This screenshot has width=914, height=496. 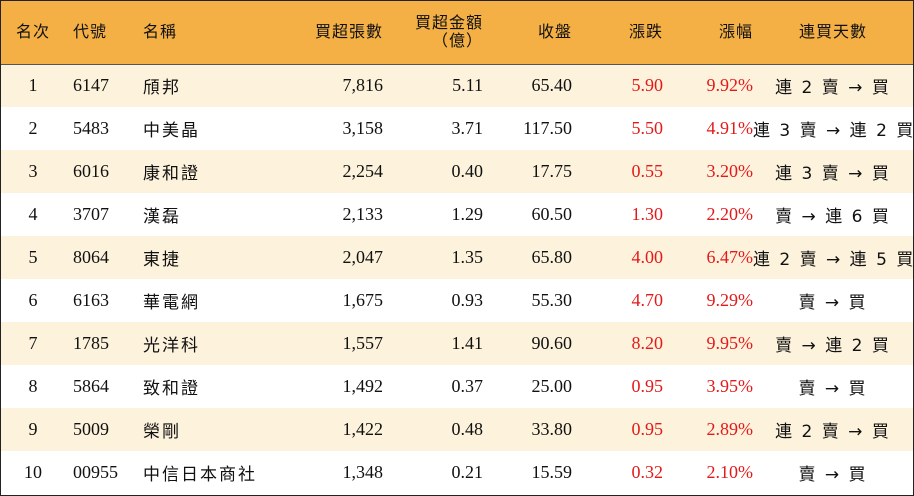 I want to click on cell-change: 8.20, so click(x=647, y=343).